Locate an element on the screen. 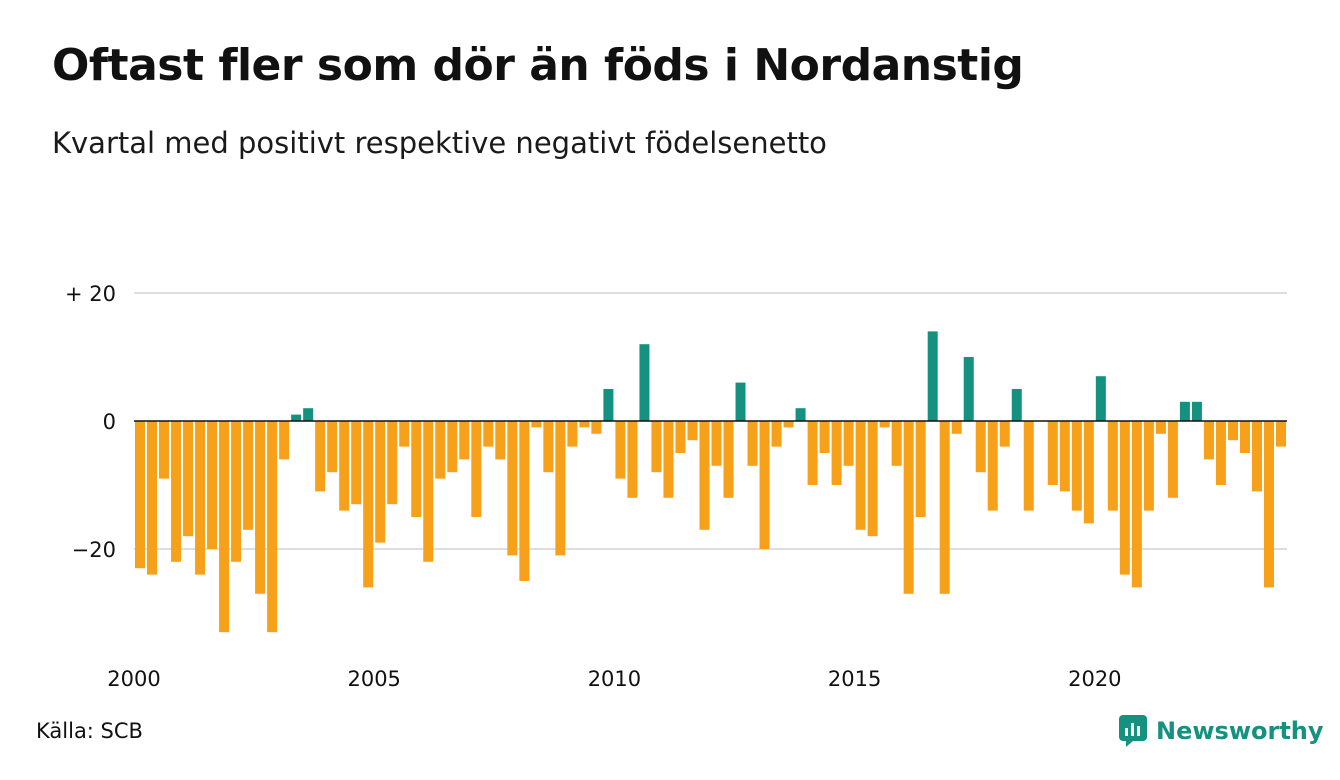  brand-name: Newsworthy is located at coordinates (1240, 731).